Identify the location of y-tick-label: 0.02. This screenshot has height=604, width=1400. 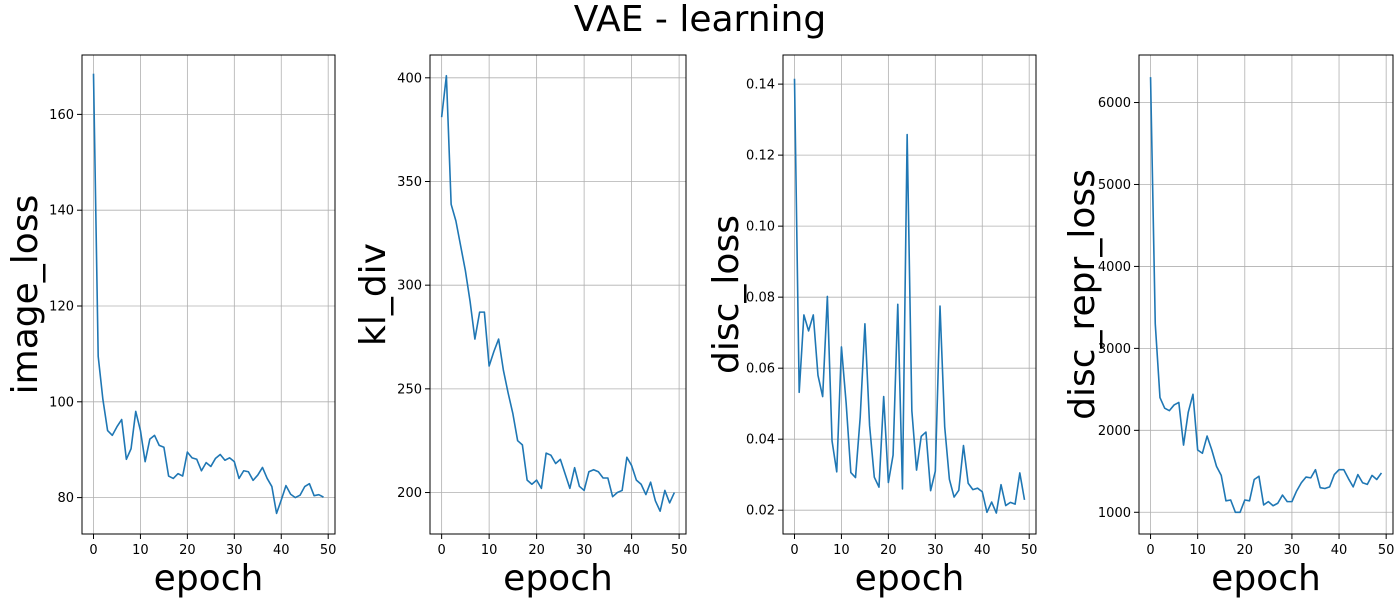
(760, 511).